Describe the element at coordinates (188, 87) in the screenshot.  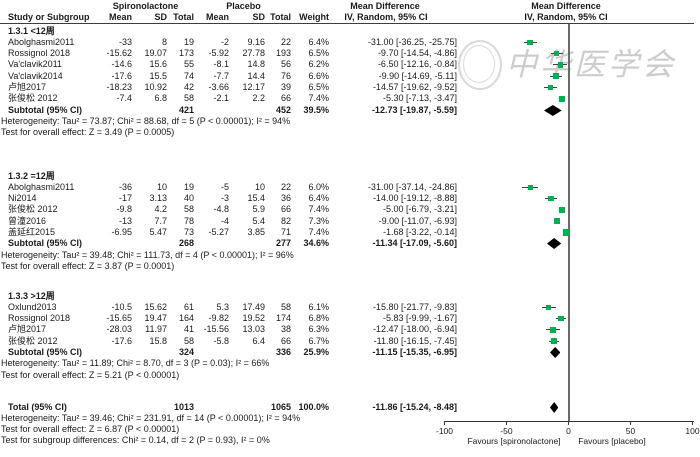
I see `total-spironolactone: 42` at that location.